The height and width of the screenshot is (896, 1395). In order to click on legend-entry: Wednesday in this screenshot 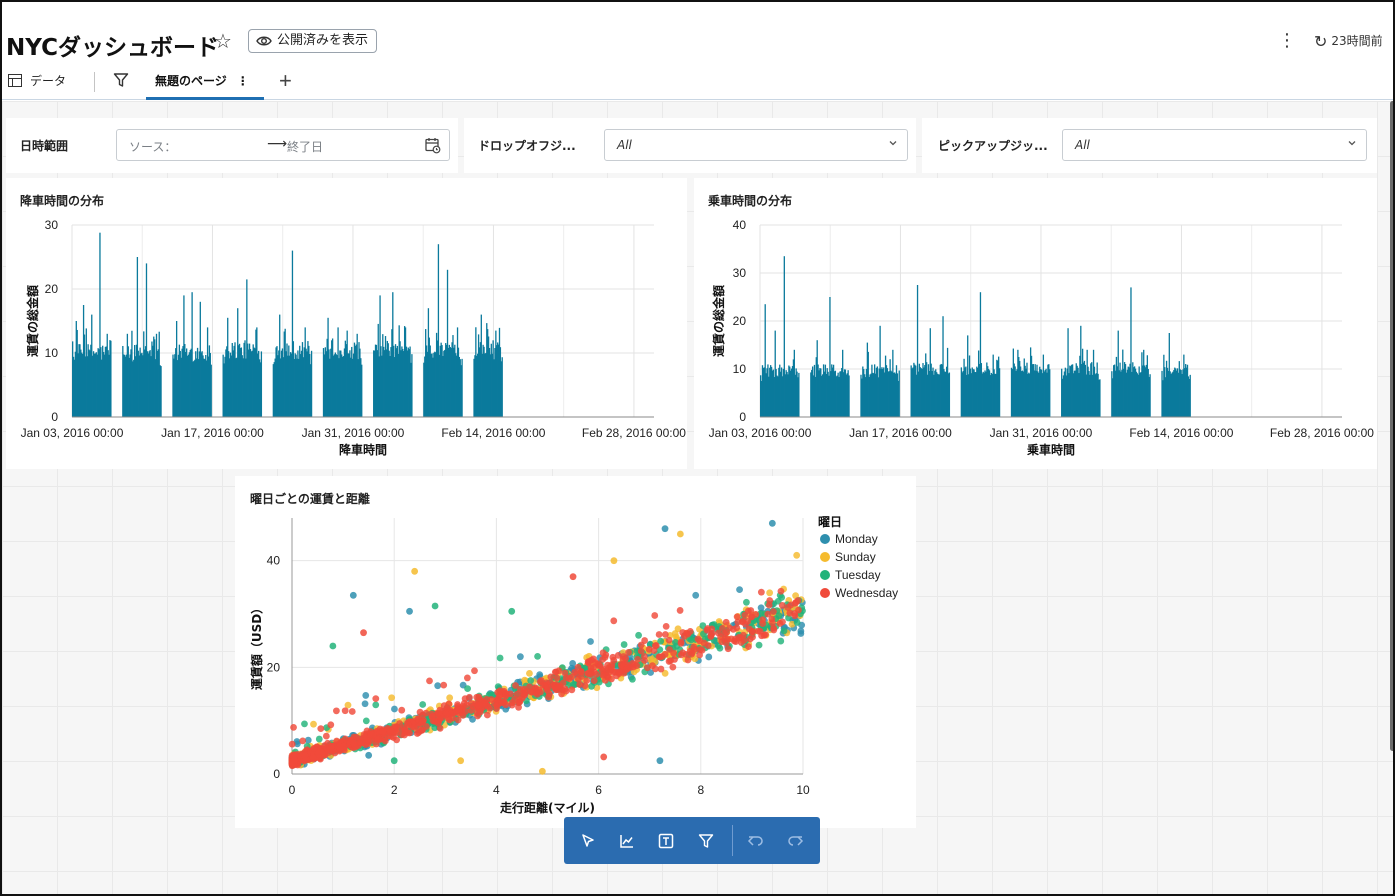, I will do `click(866, 593)`.